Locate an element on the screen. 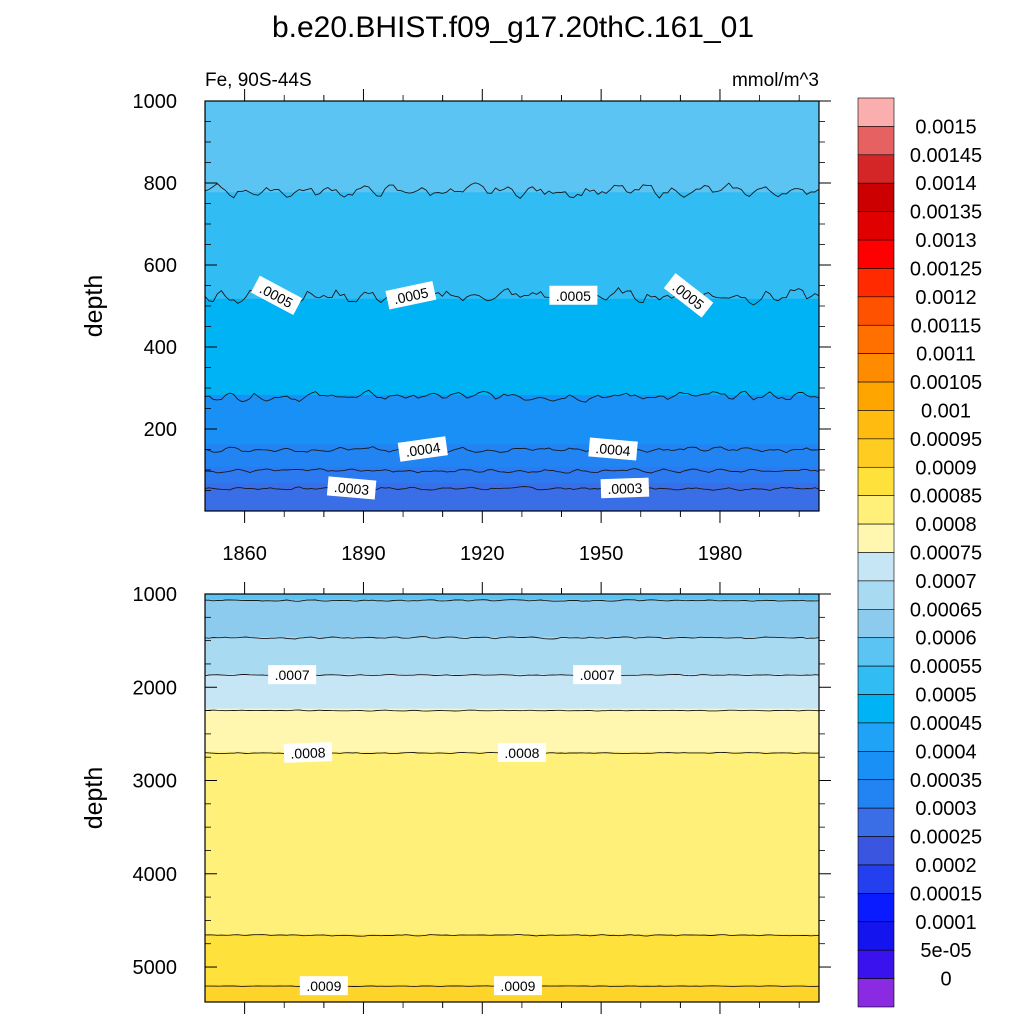  x-tick-label: 1950 is located at coordinates (601, 554).